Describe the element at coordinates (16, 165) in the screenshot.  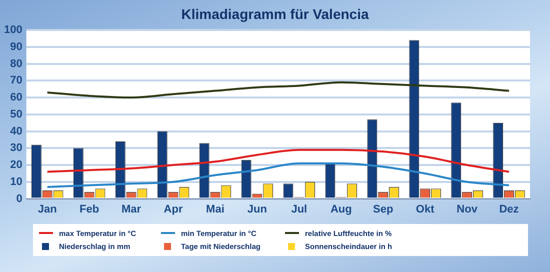
I see `y-tick-label: 20` at that location.